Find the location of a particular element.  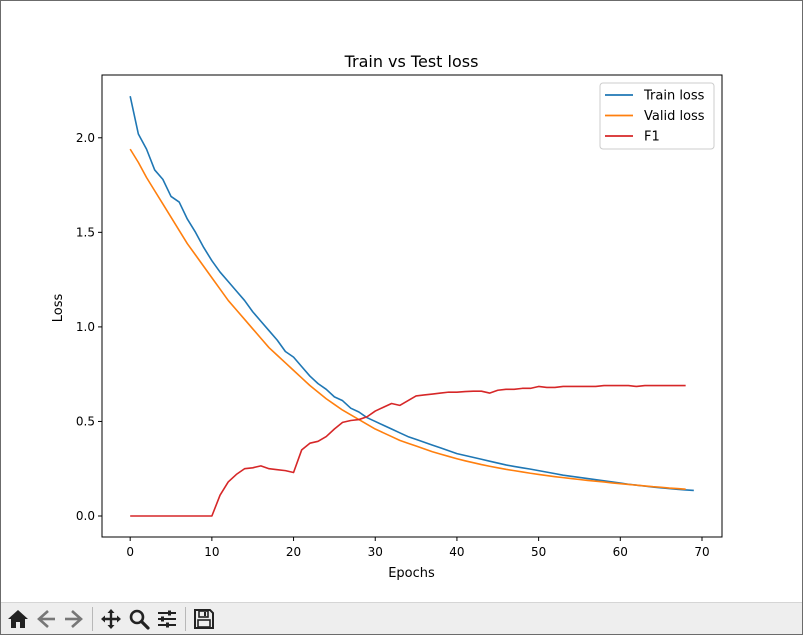

y-tick-label: 2.0 is located at coordinates (85, 138).